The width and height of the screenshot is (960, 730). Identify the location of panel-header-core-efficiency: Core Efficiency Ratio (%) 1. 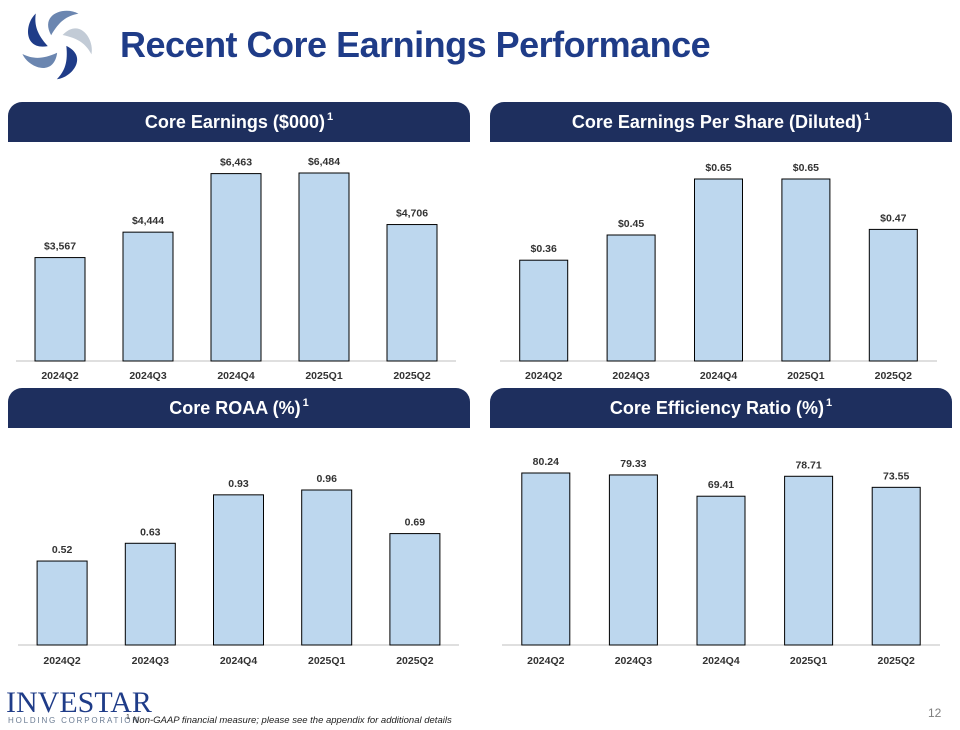
(721, 408).